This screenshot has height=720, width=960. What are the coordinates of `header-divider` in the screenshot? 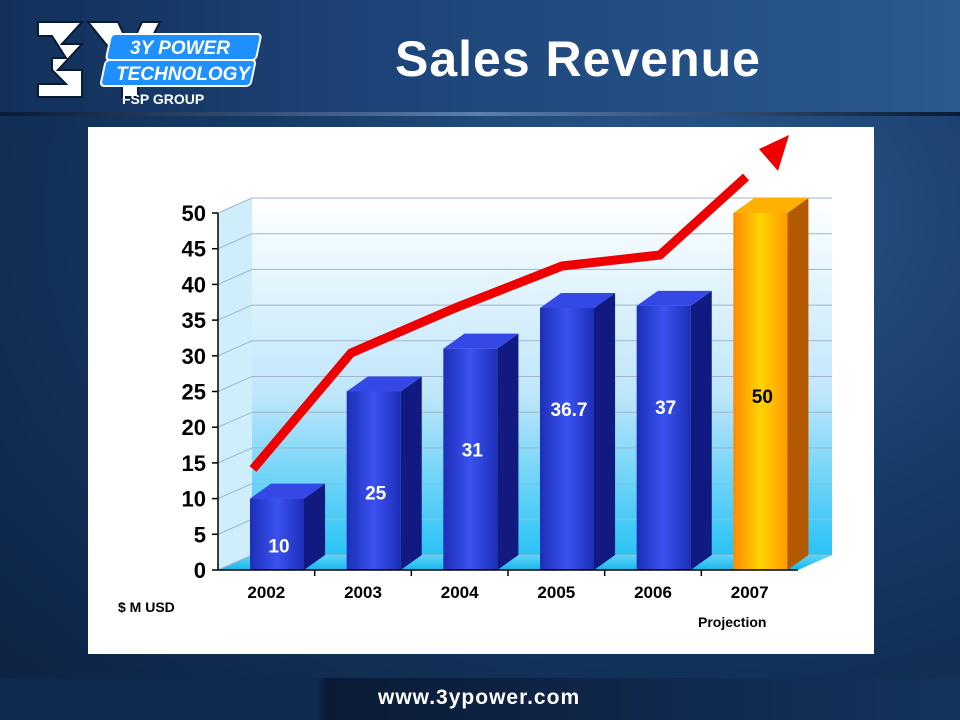 It's located at (480, 114).